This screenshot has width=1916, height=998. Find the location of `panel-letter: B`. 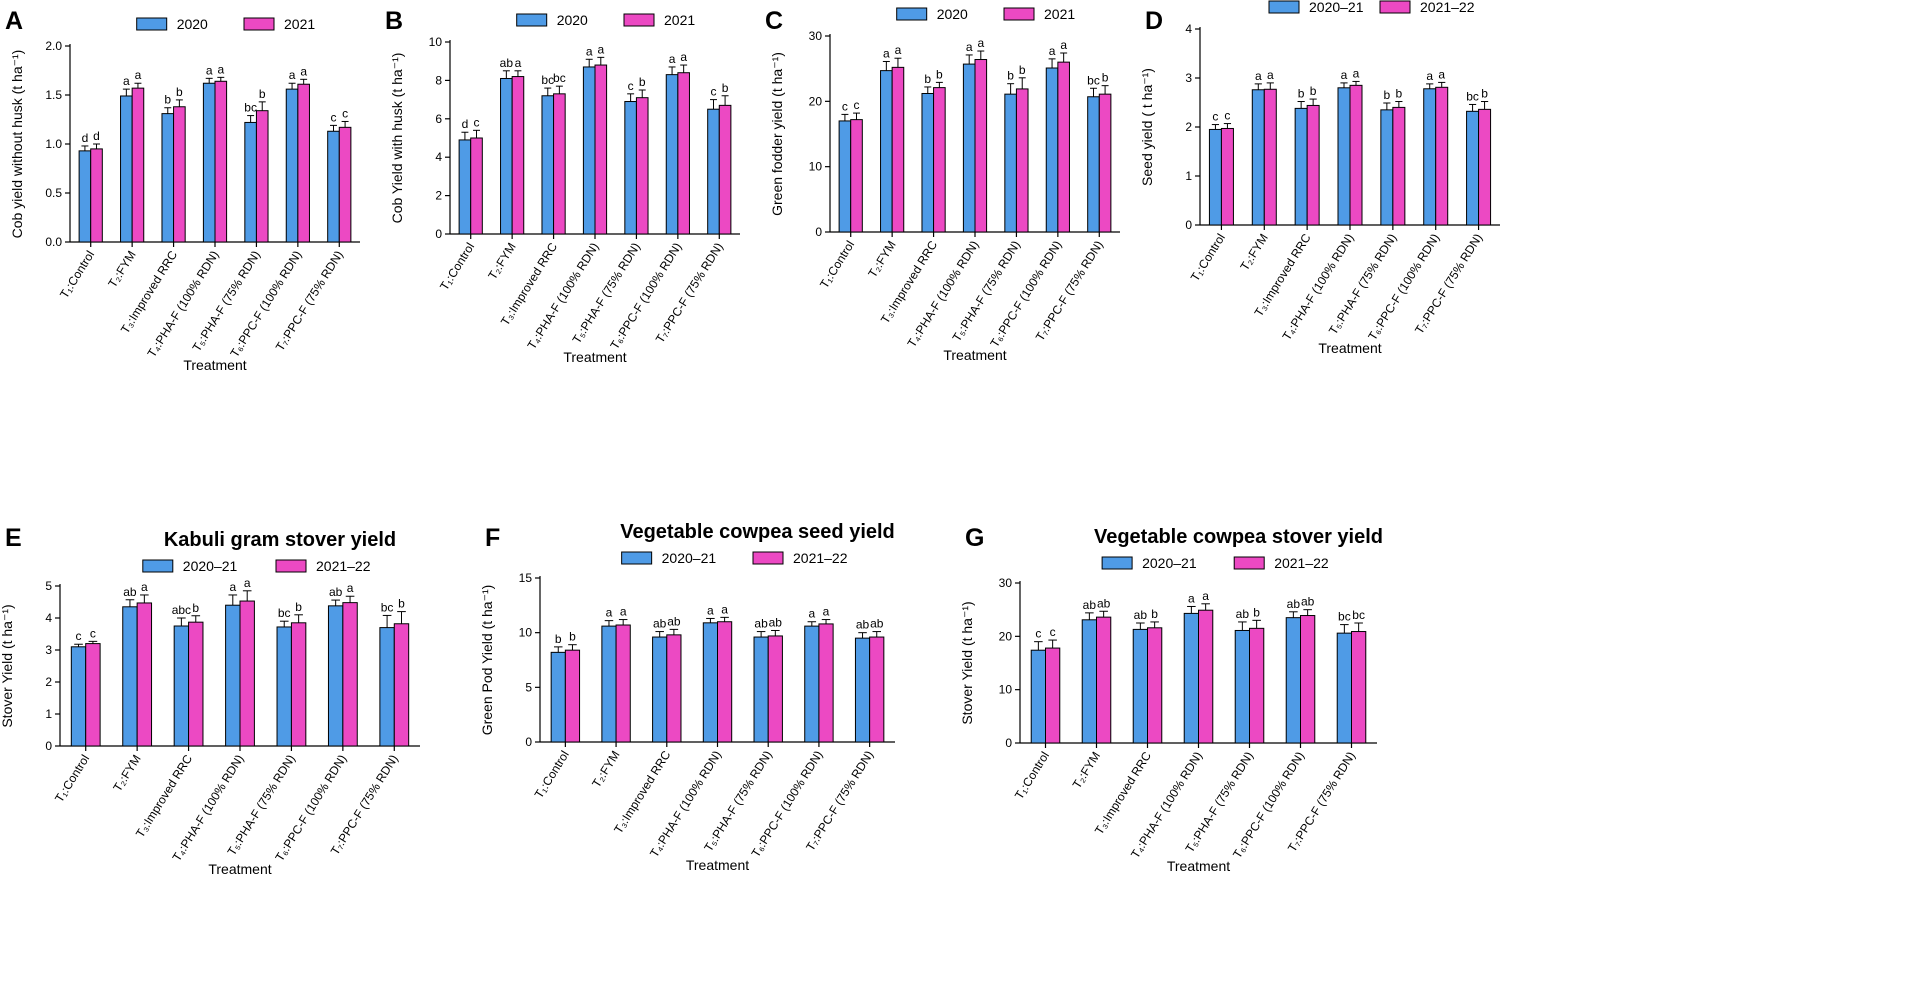

panel-letter: B is located at coordinates (394, 21).